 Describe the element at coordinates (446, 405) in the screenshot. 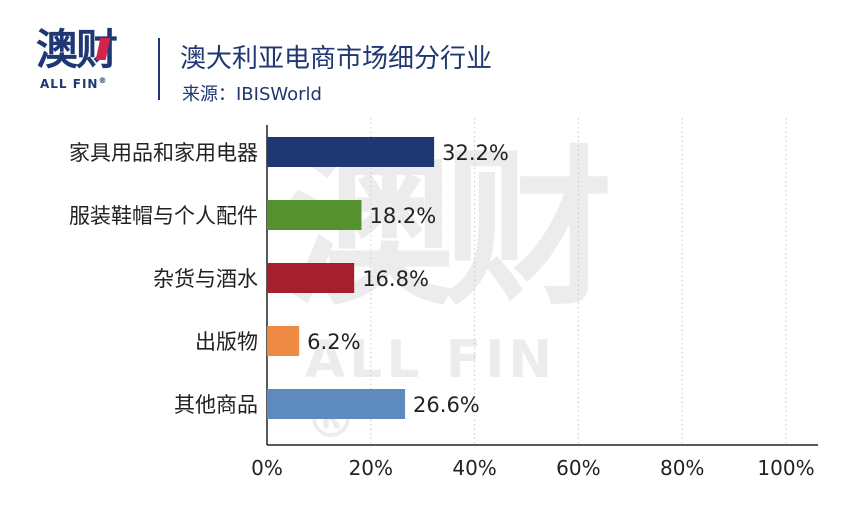

I see `data-label: 26.6%` at that location.